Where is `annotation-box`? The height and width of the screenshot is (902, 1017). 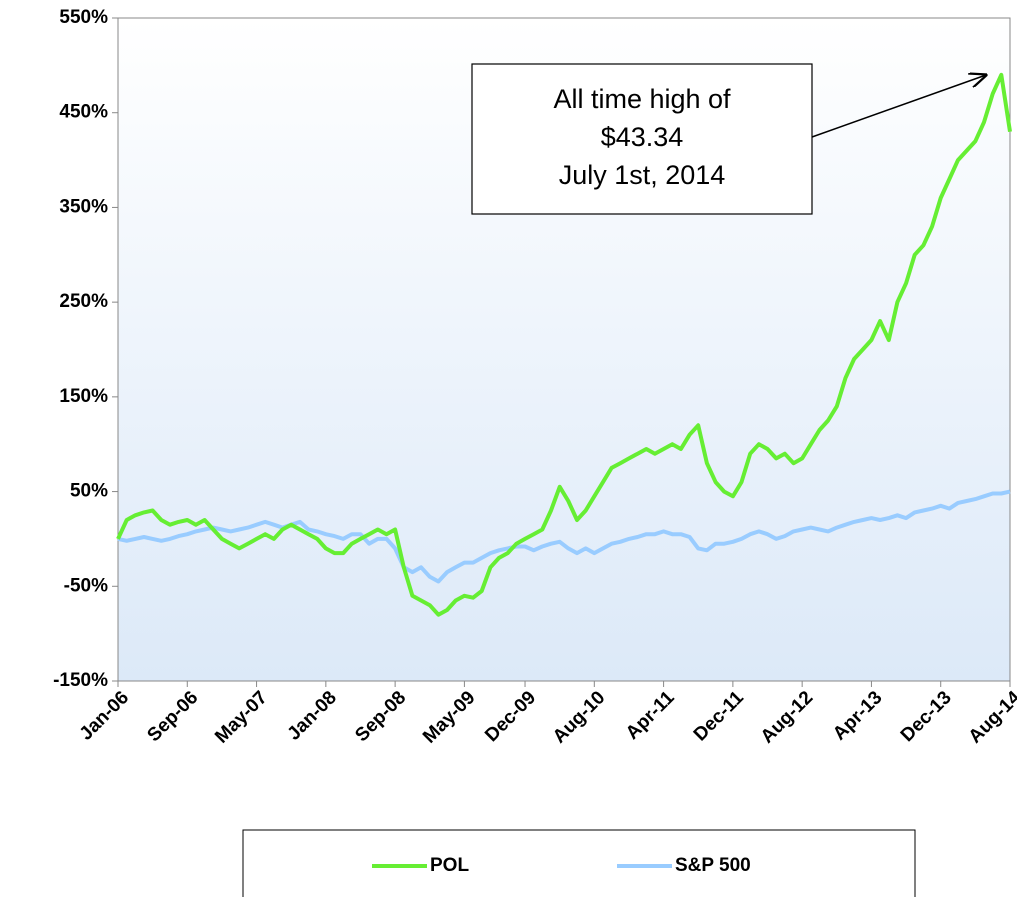
annotation-box is located at coordinates (642, 139).